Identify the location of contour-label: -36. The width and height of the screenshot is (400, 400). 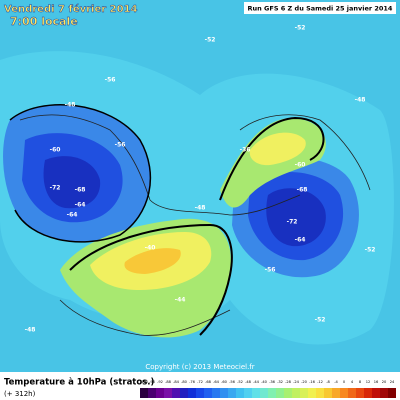
(245, 150).